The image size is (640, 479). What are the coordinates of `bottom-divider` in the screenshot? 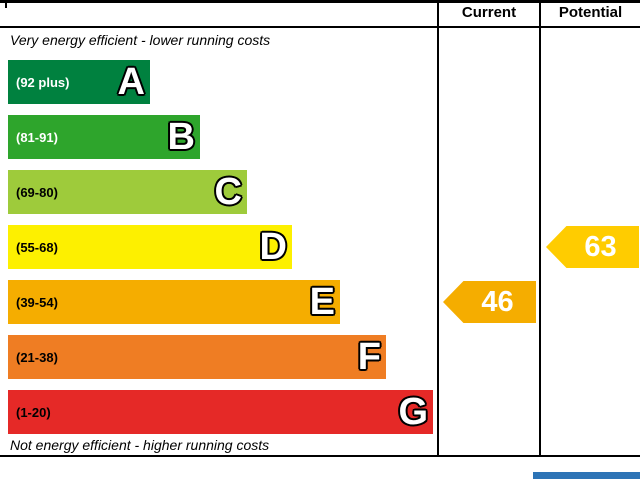 It's located at (320, 456).